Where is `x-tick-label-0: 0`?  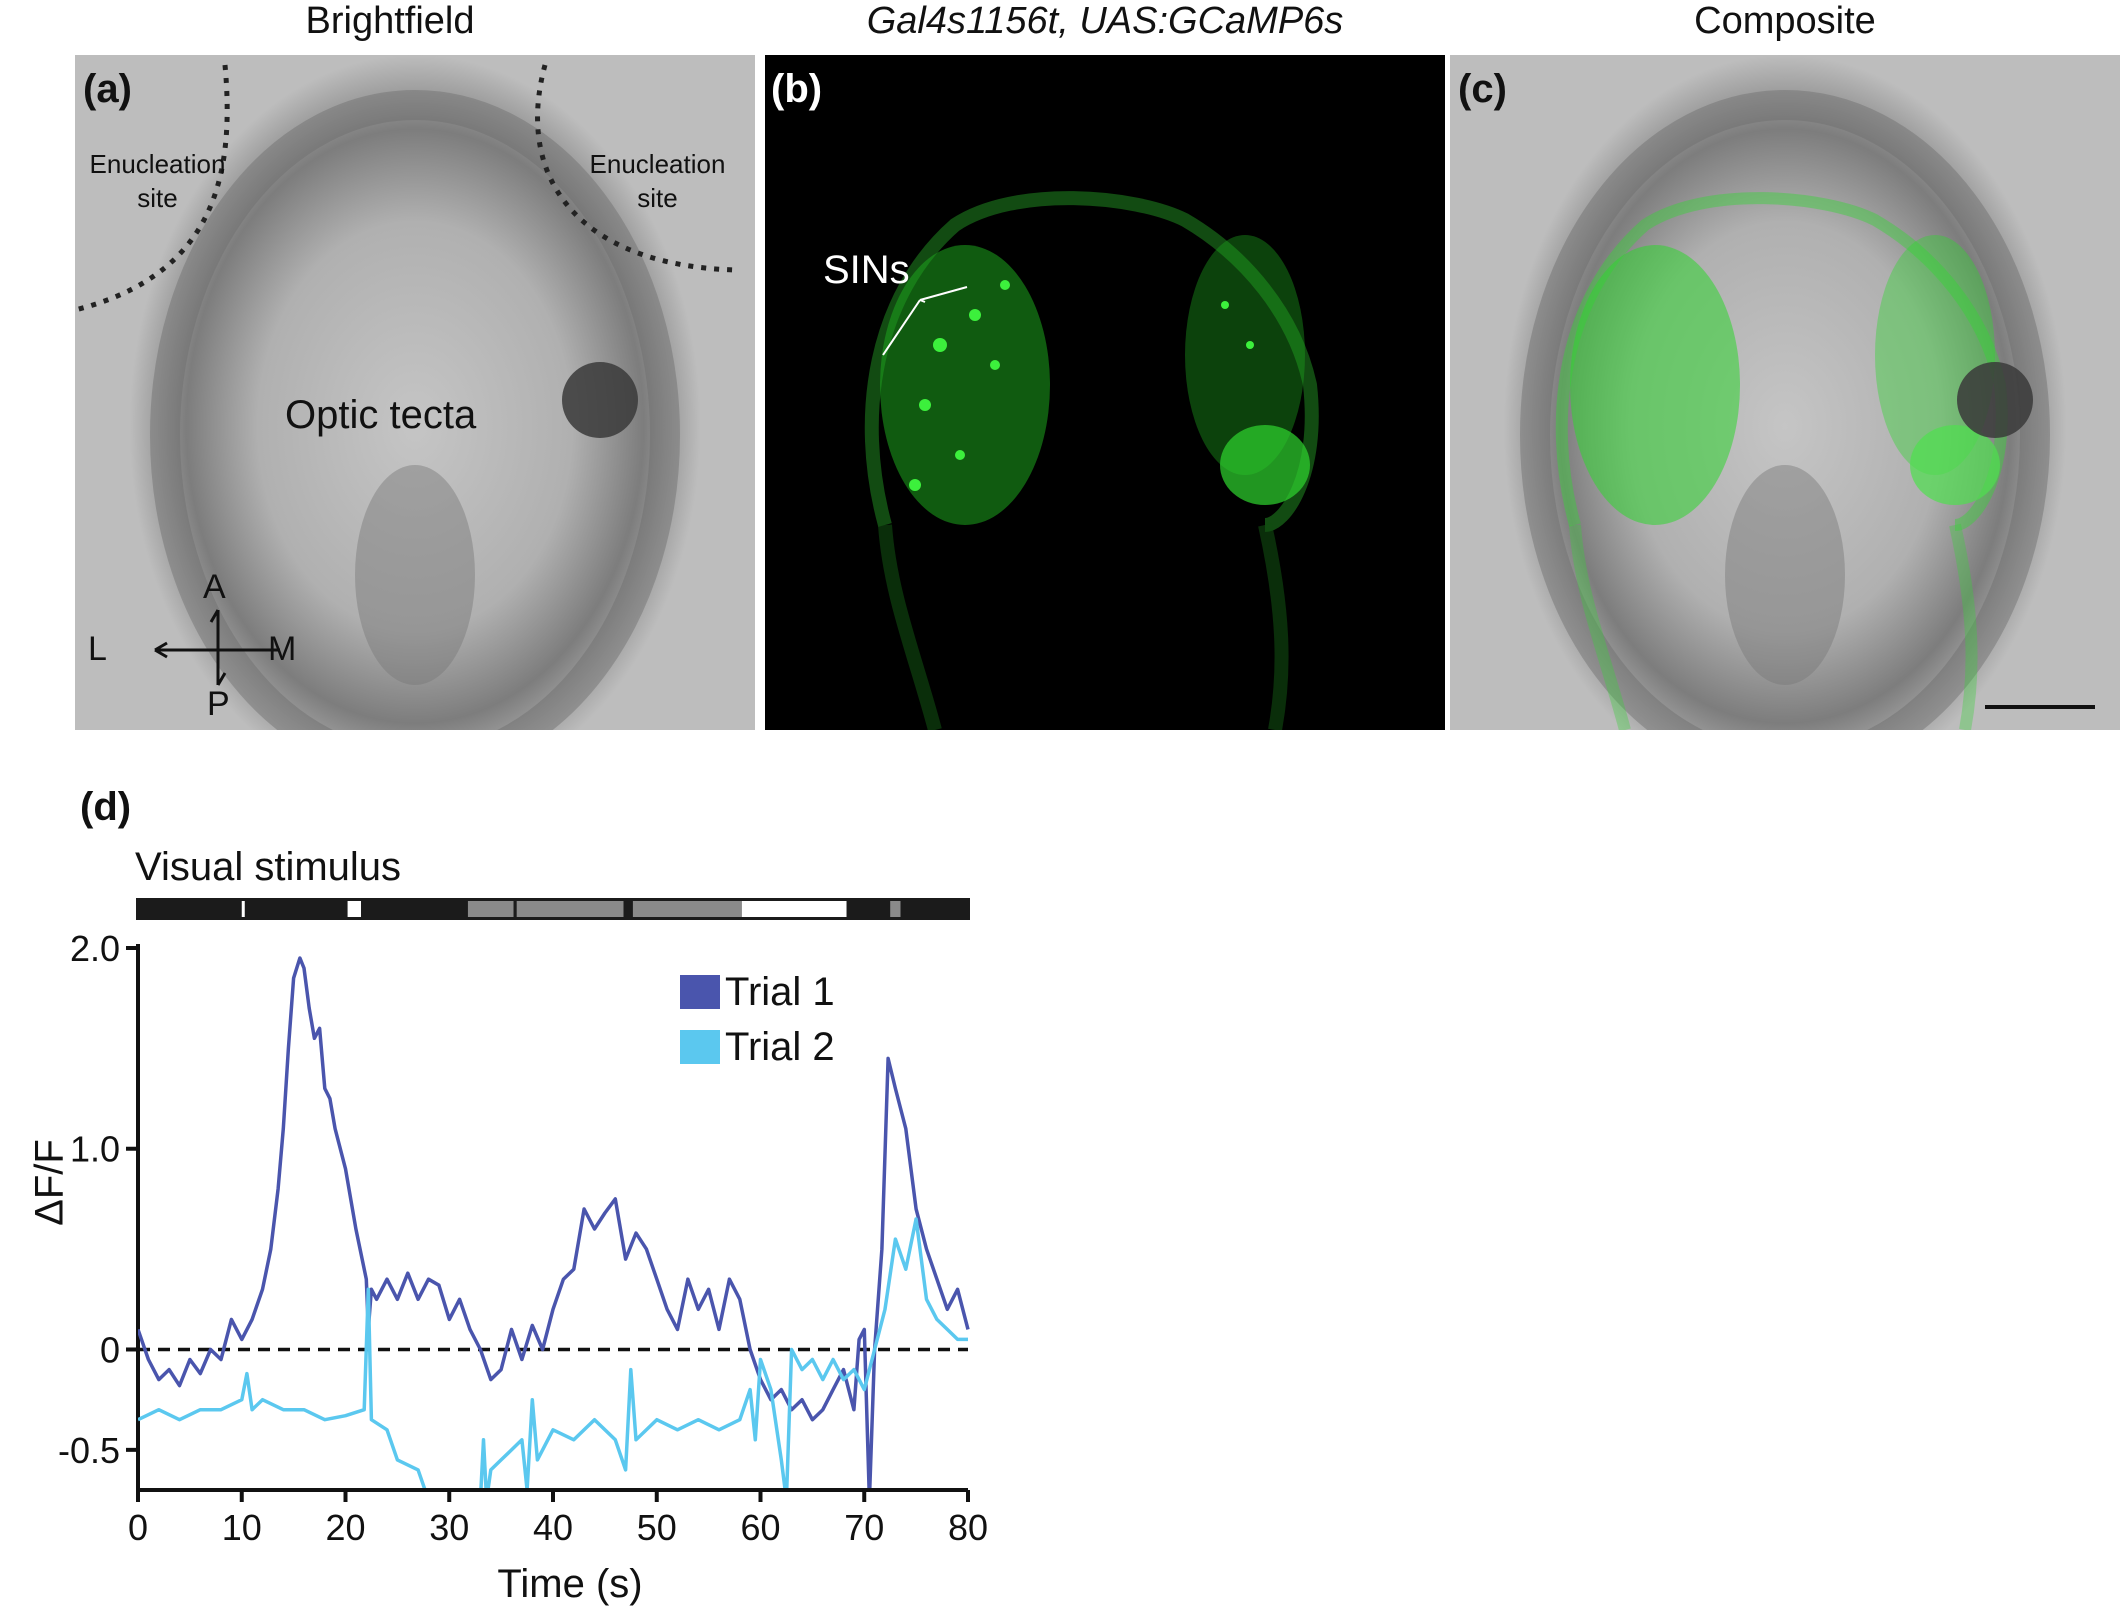
x-tick-label-0: 0 is located at coordinates (138, 1527).